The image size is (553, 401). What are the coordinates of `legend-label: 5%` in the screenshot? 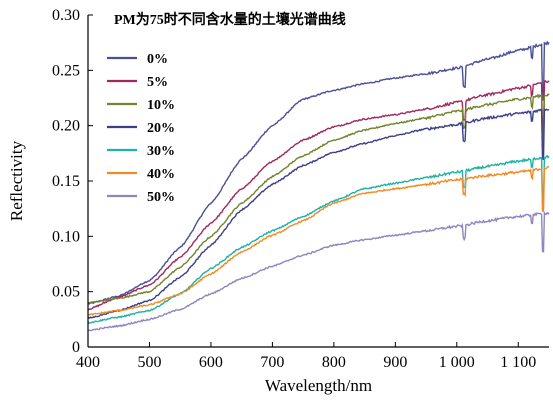 It's located at (157, 82).